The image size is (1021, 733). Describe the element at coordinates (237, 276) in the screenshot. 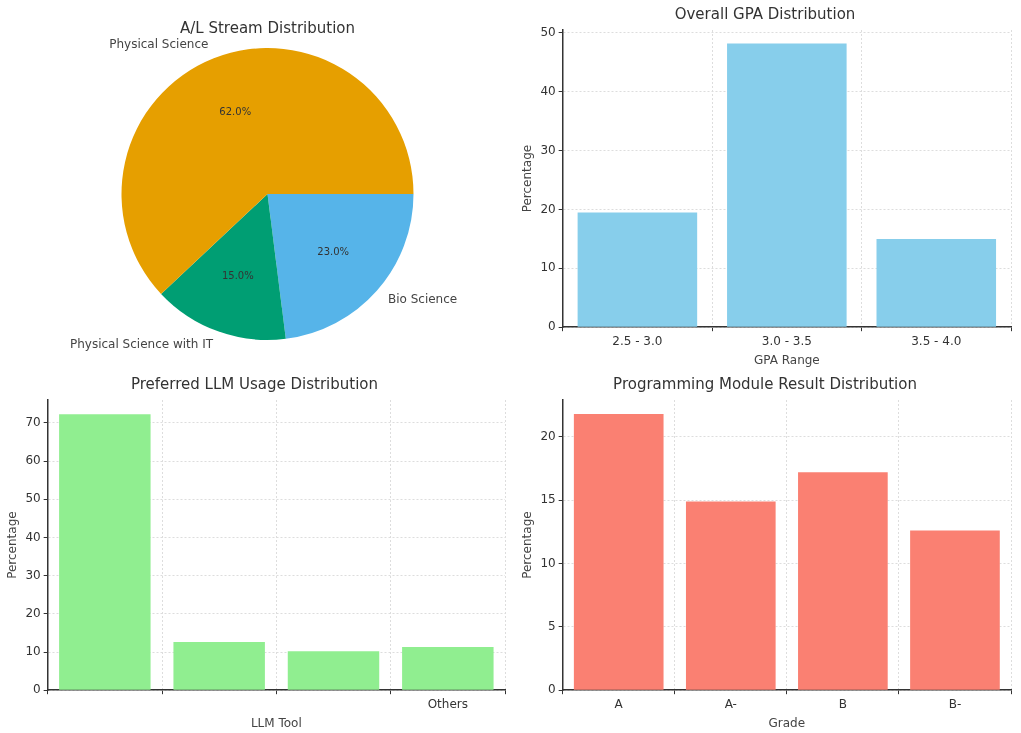

I see `data-label: 15.0%` at that location.